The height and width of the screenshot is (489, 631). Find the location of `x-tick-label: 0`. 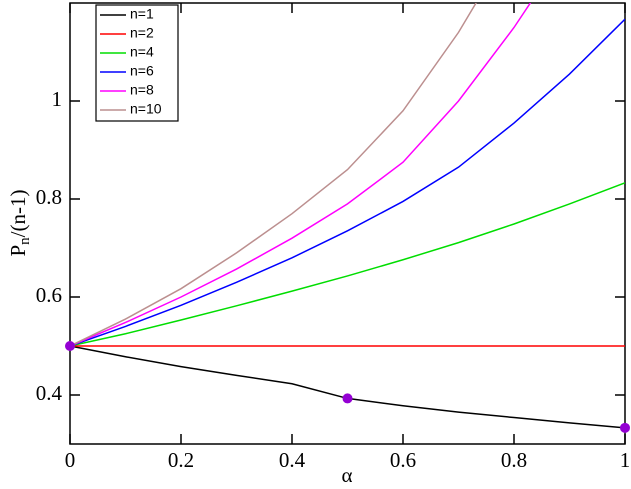

x-tick-label: 0 is located at coordinates (70, 460).